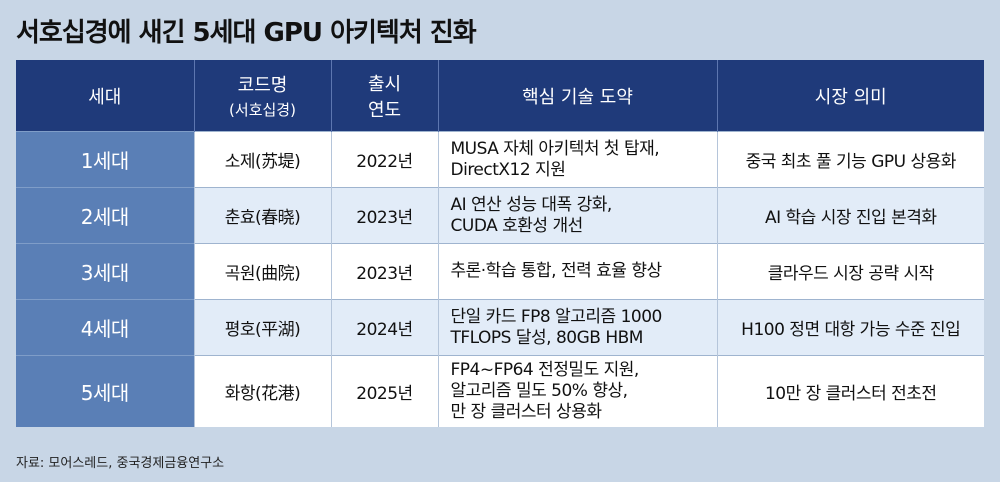  Describe the element at coordinates (384, 96) in the screenshot. I see `header-release-year: 출시 연도` at that location.